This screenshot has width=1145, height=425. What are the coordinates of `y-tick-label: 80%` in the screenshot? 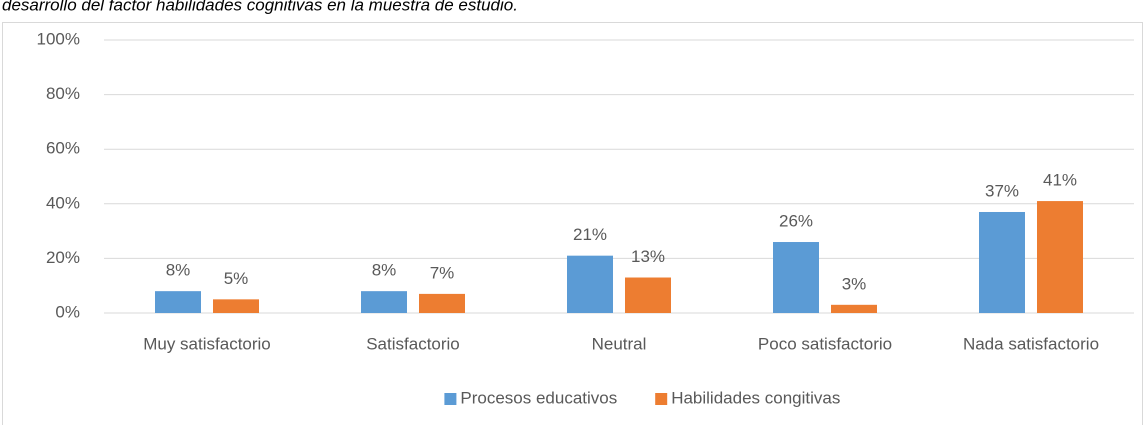 It's located at (63, 93).